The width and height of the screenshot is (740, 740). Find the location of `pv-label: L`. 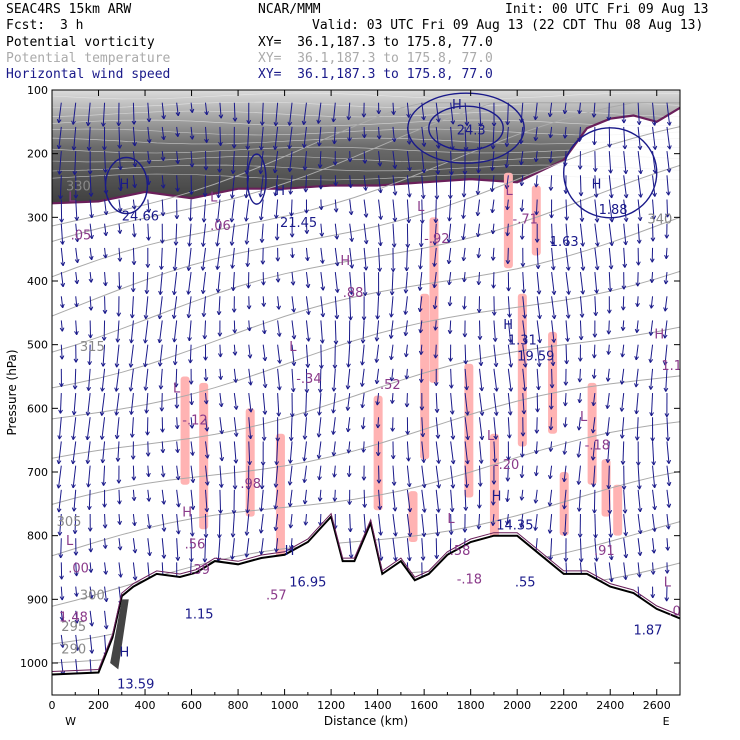

pv-label: L is located at coordinates (293, 347).